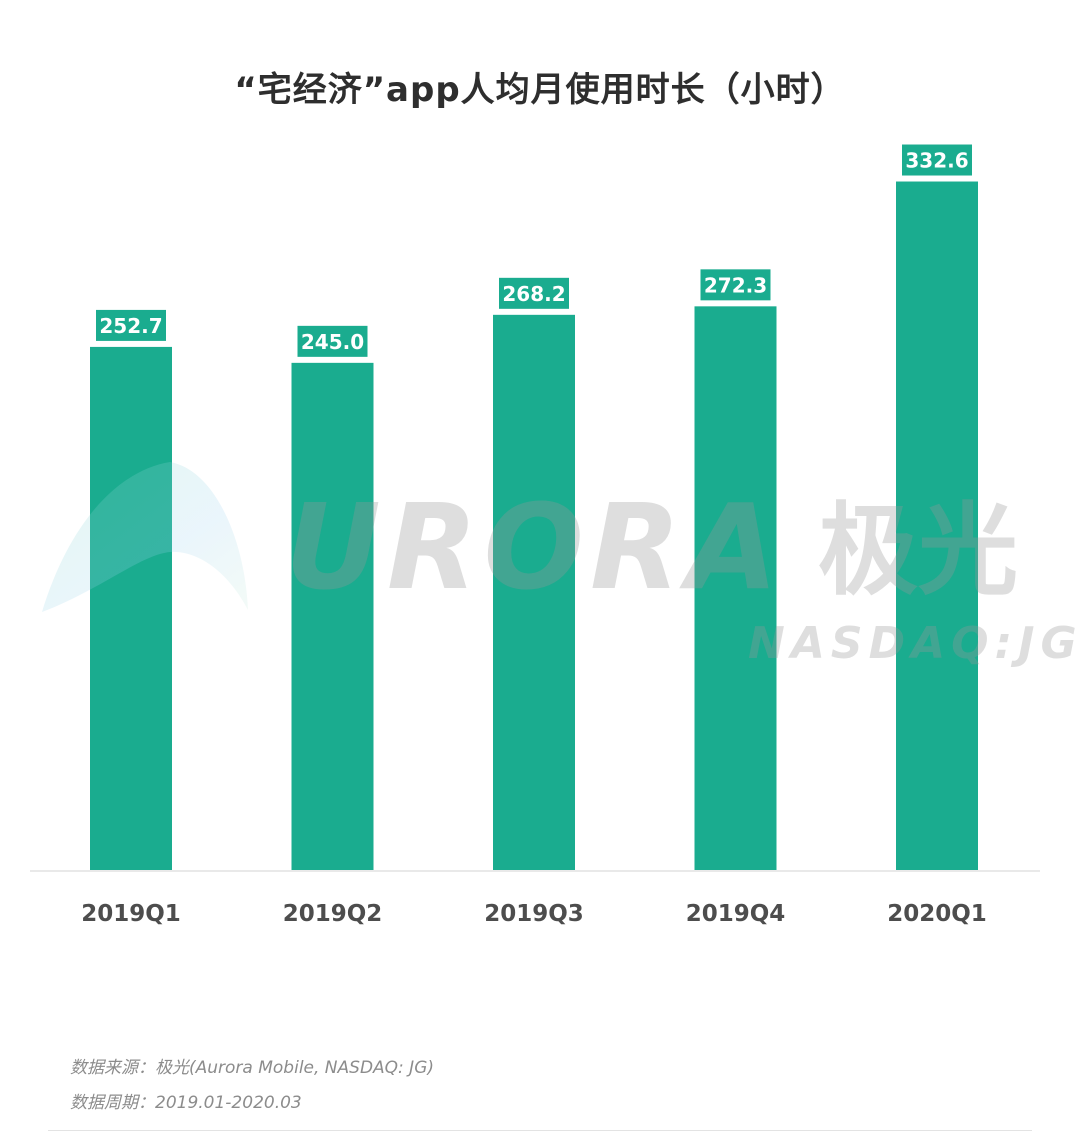 The height and width of the screenshot is (1137, 1080). What do you see at coordinates (937, 525) in the screenshot?
I see `bar-2020Q1` at bounding box center [937, 525].